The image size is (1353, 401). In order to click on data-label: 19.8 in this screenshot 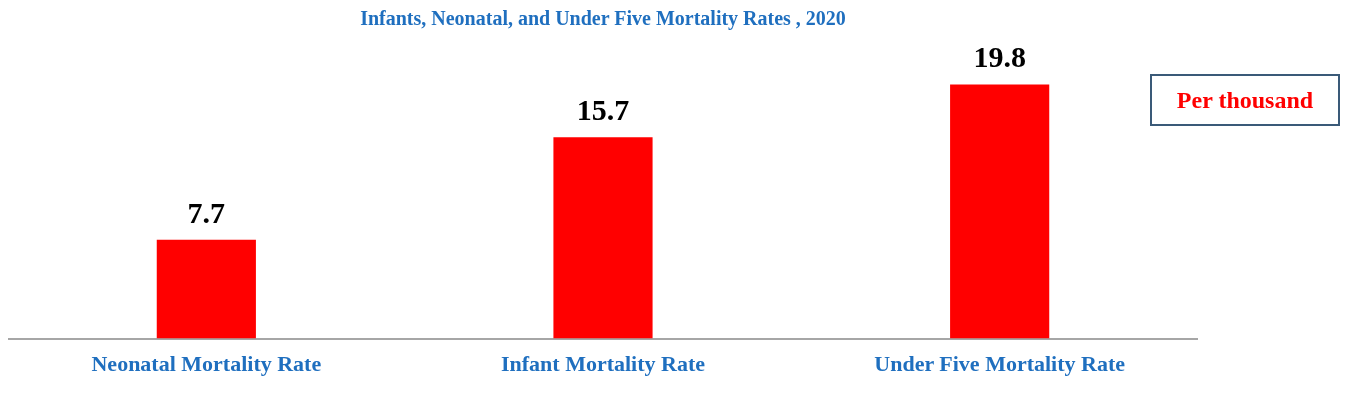, I will do `click(999, 57)`.